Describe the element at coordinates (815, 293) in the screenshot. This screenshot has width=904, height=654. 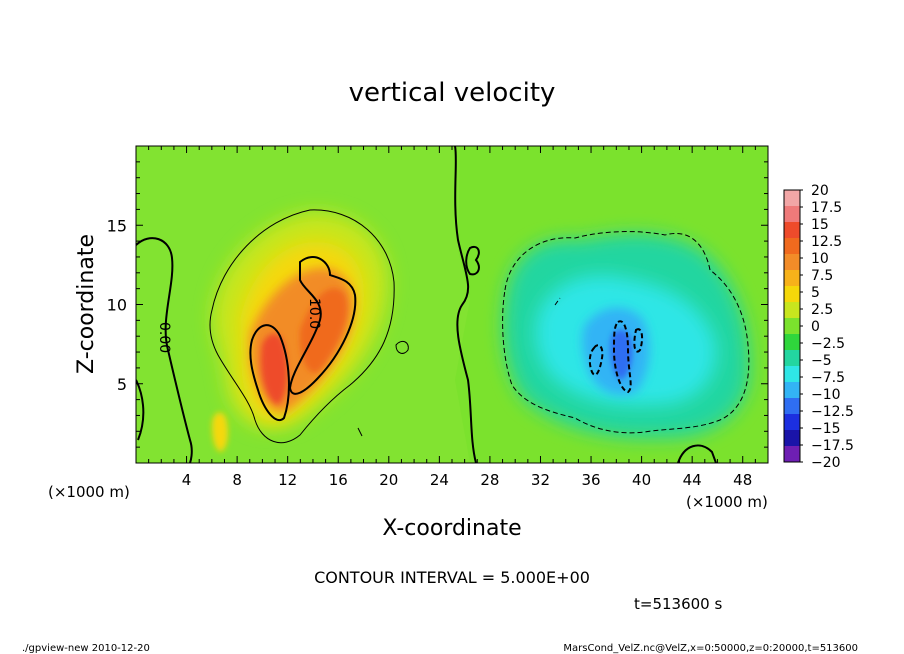
I see `colorbar-label: 5` at that location.